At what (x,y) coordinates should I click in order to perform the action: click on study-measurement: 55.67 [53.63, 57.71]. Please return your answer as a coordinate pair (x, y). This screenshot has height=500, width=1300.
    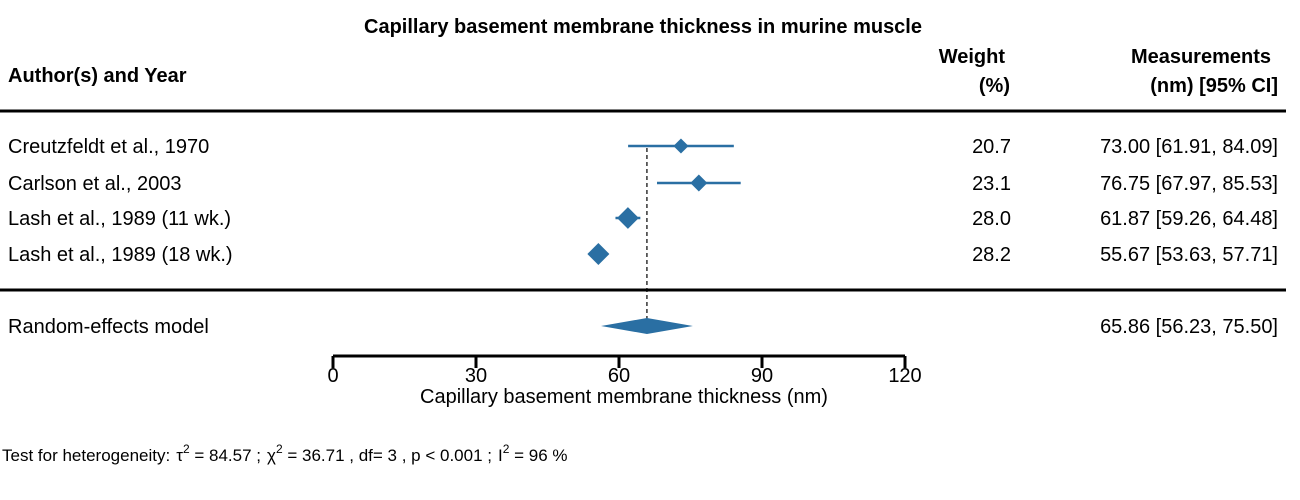
    Looking at the image, I should click on (1189, 255).